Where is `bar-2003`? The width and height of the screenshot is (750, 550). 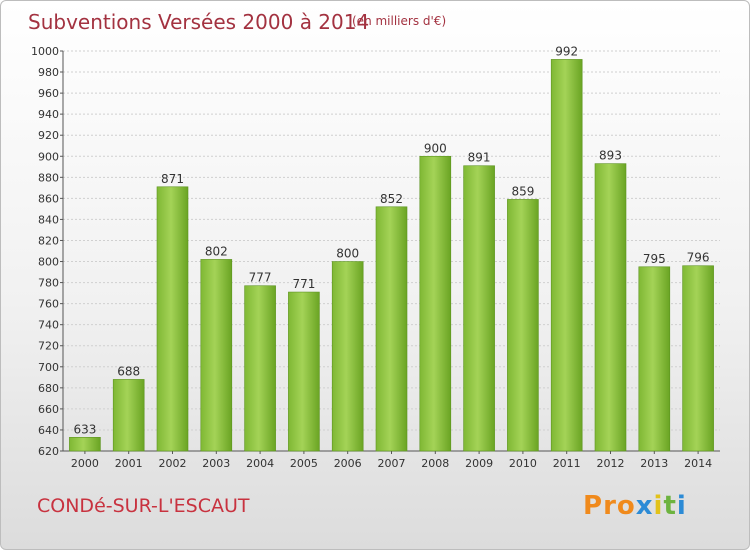 bar-2003 is located at coordinates (216, 355).